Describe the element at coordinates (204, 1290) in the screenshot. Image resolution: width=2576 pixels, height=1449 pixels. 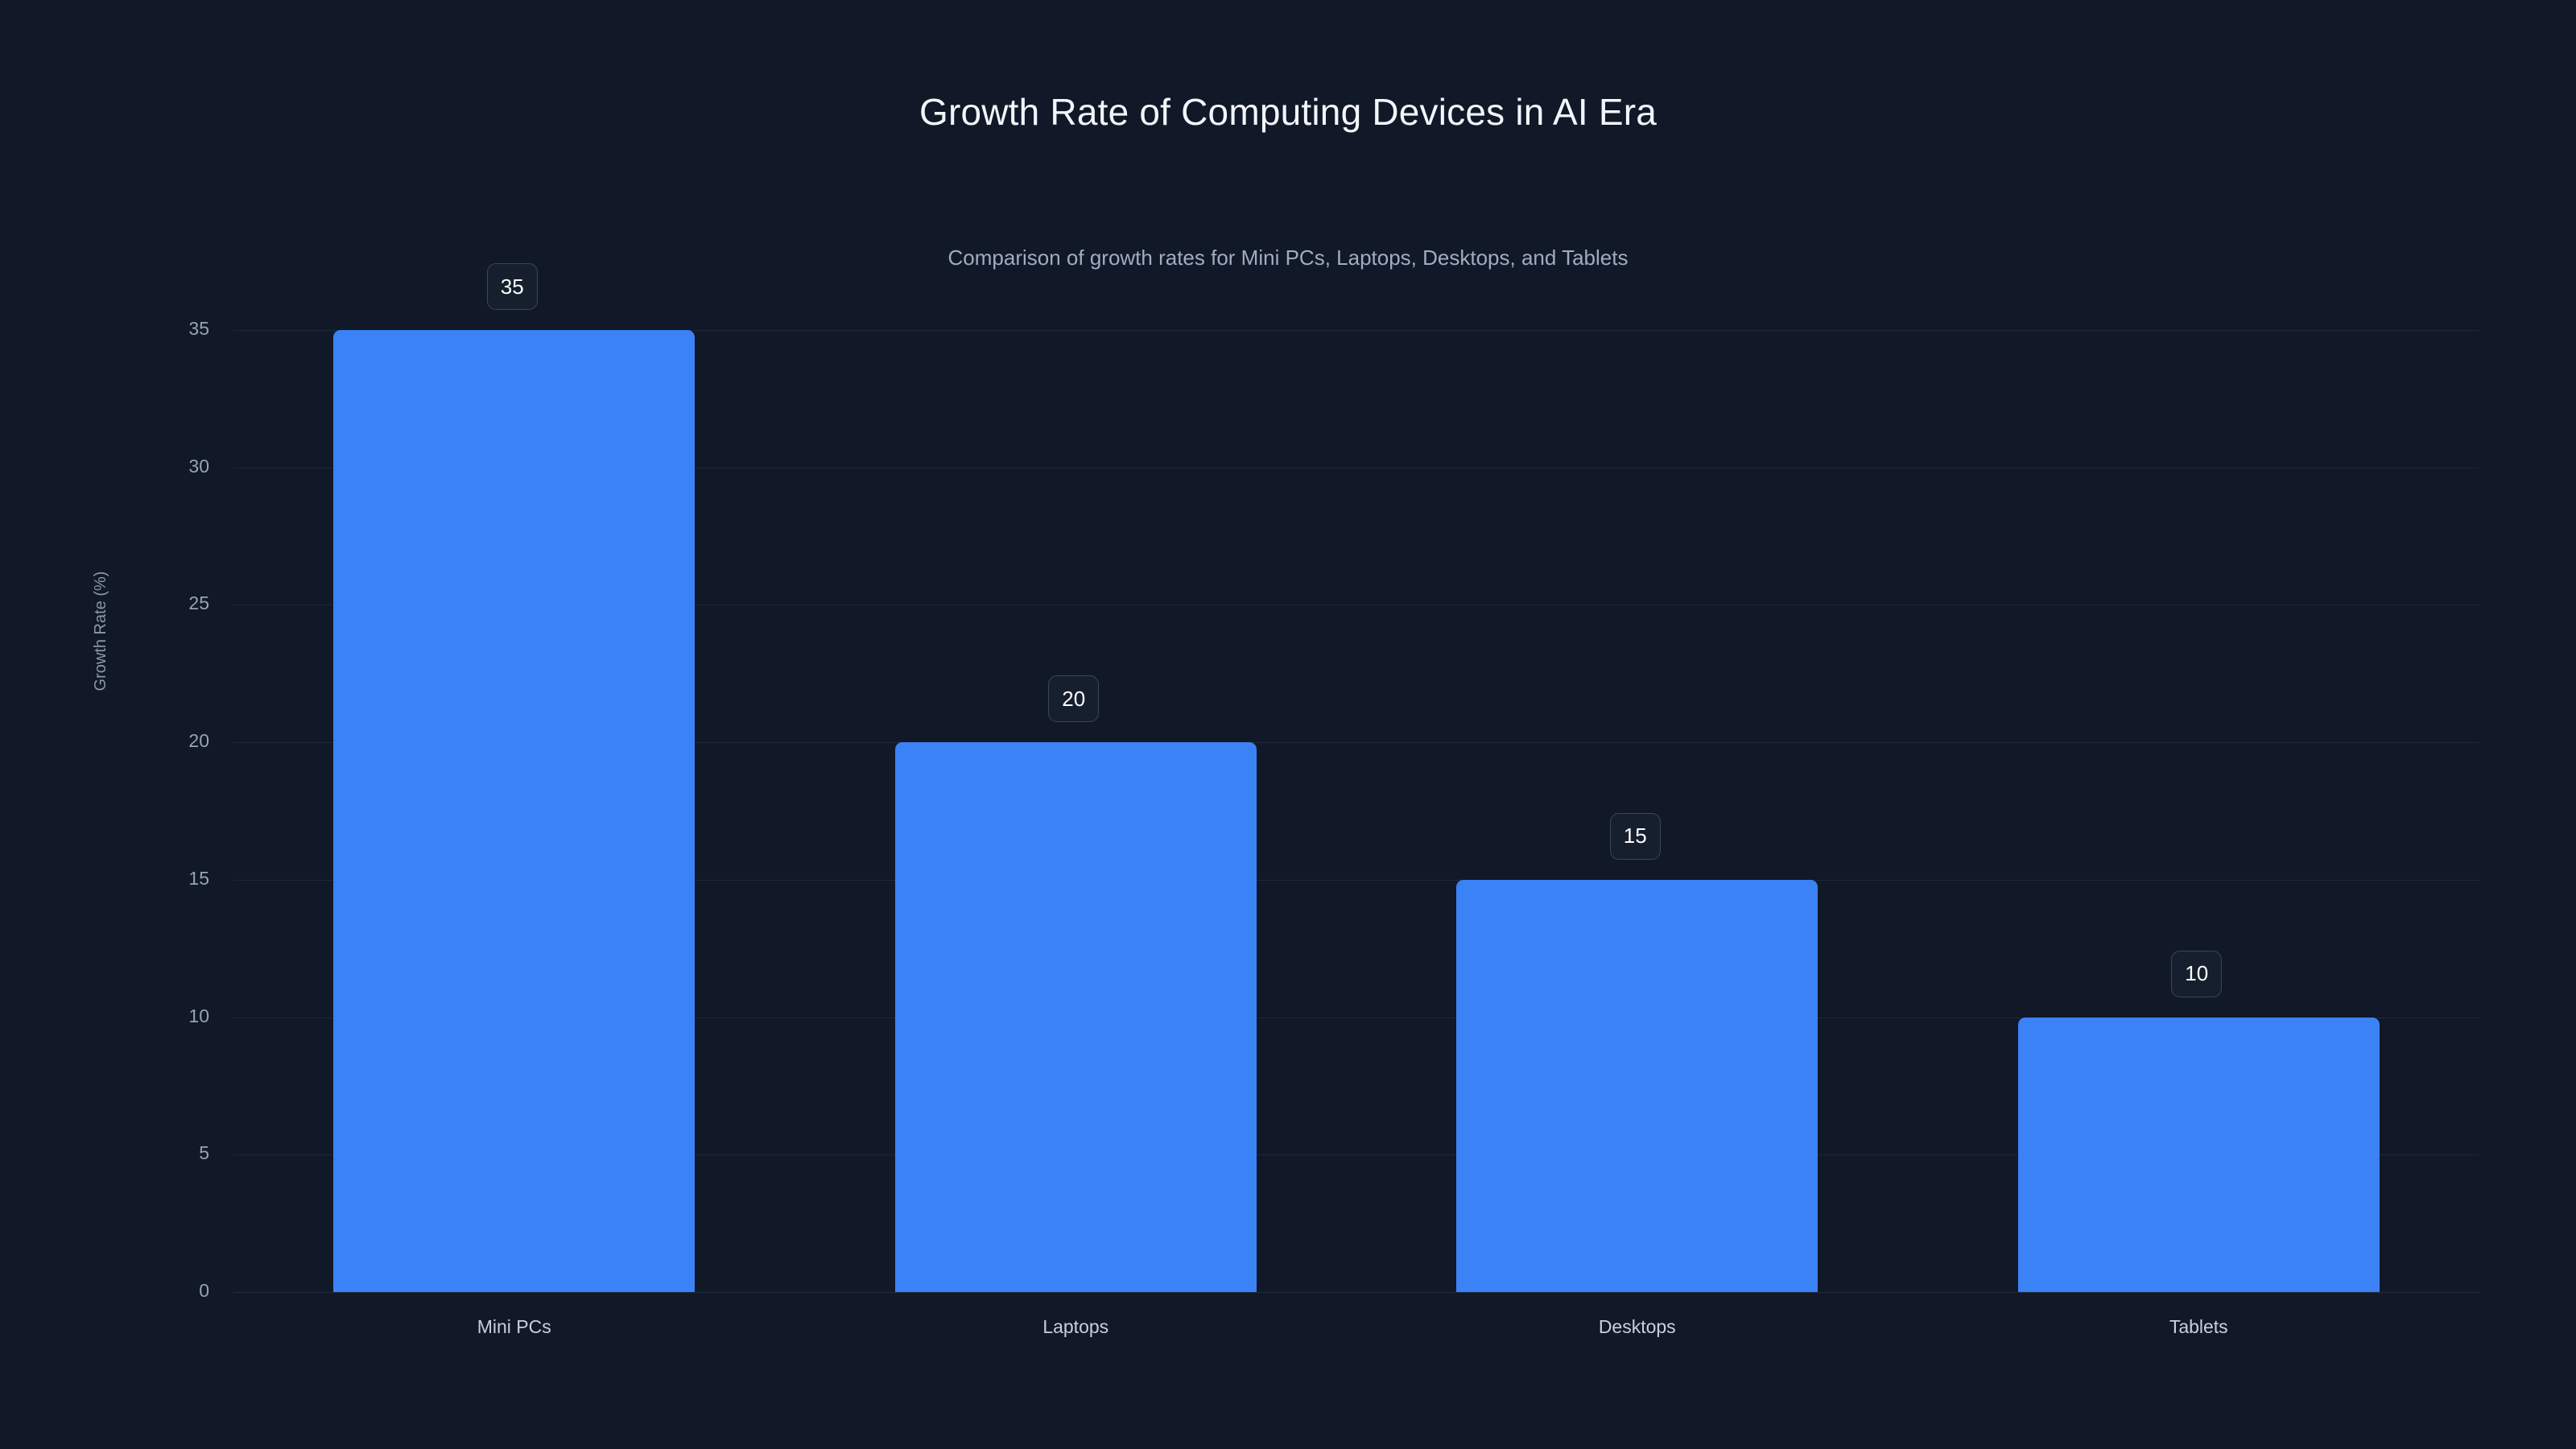
I see `y-axis-tick-label: 0` at that location.